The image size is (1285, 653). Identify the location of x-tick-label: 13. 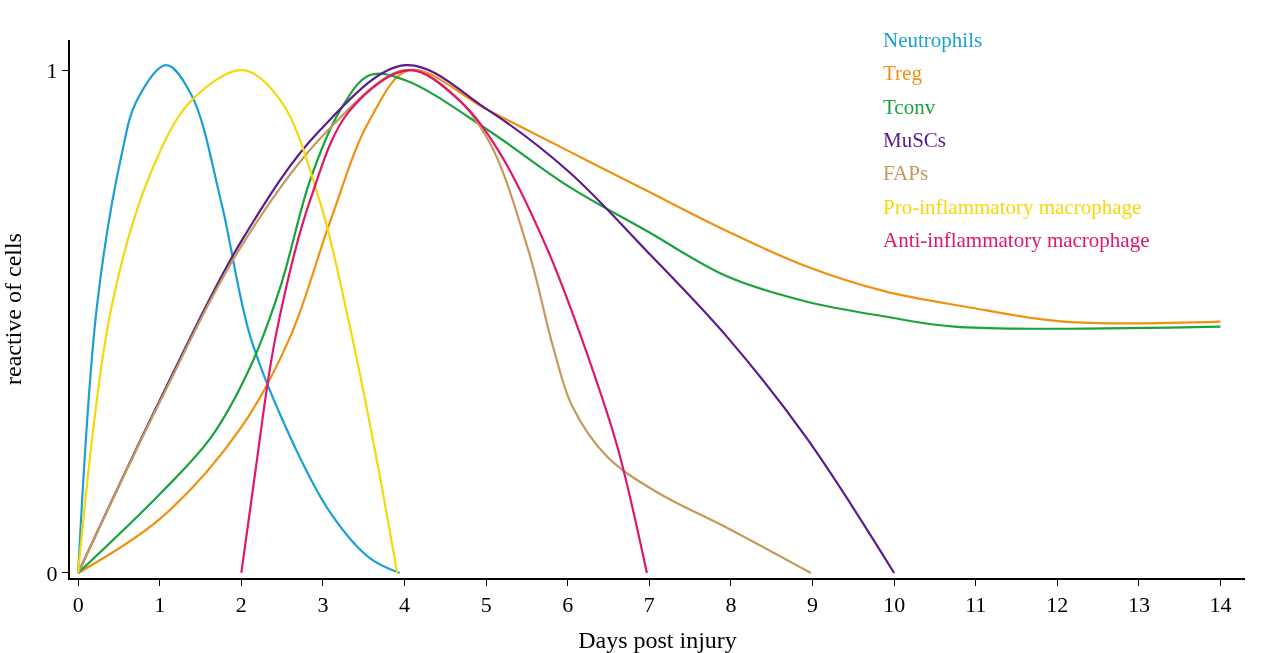
(1138, 605).